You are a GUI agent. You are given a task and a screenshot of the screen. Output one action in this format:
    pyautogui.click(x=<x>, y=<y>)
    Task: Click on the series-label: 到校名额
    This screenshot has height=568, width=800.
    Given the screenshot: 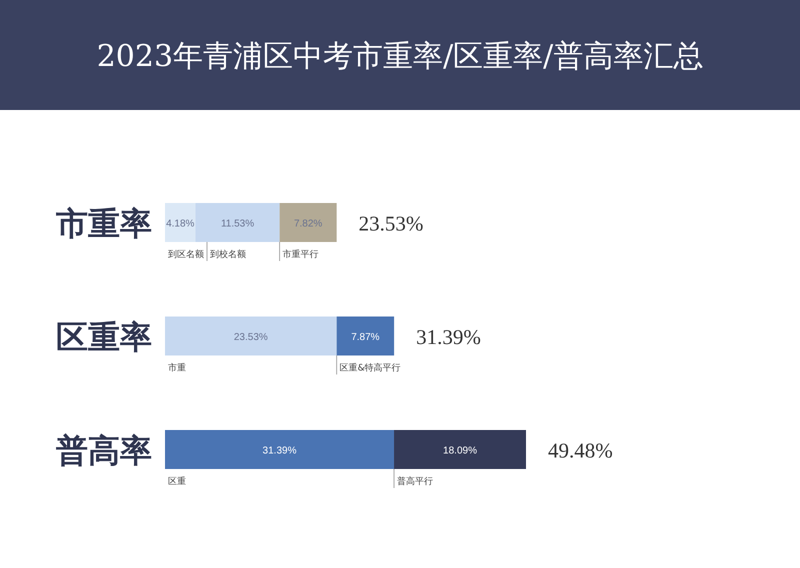 What is the action you would take?
    pyautogui.click(x=228, y=254)
    